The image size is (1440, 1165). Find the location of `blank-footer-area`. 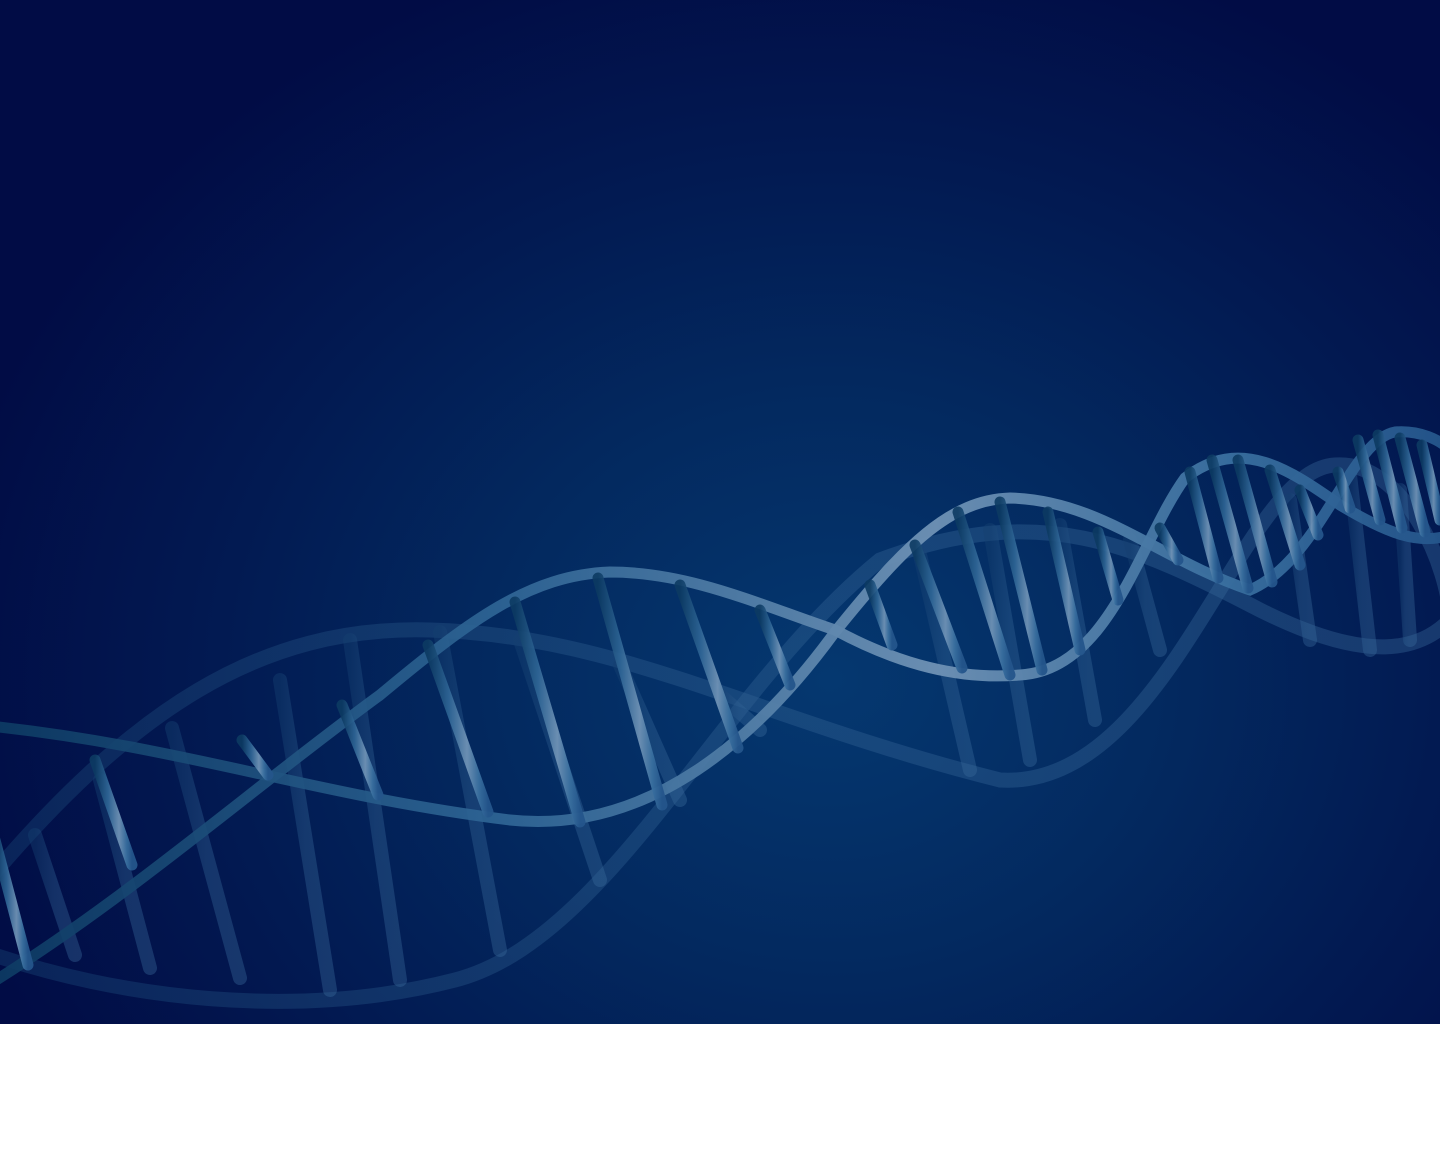

blank-footer-area is located at coordinates (720, 1094).